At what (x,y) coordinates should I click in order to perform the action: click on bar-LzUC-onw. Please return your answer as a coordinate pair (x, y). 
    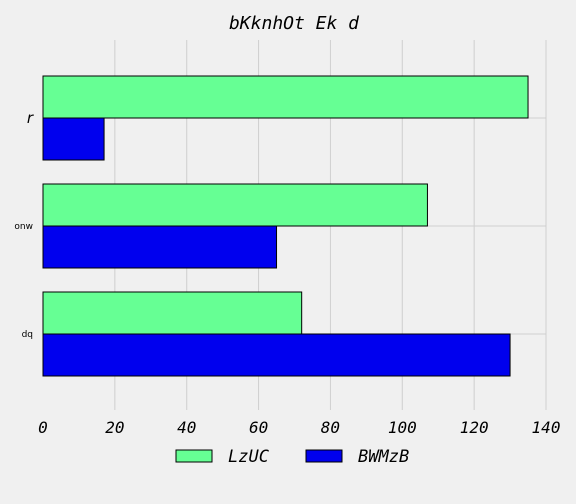
    Looking at the image, I should click on (235, 205).